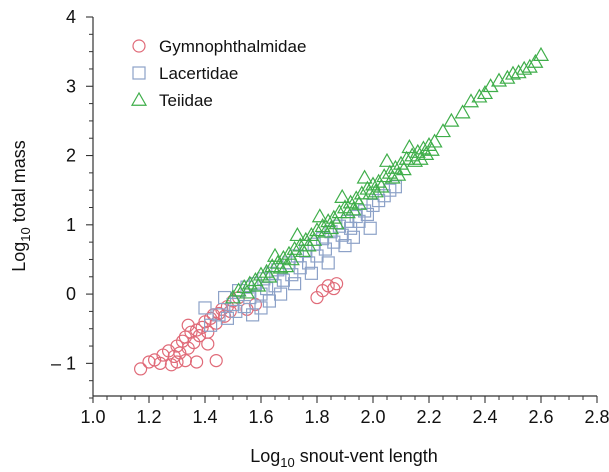  What do you see at coordinates (139, 46) in the screenshot?
I see `legend-marker-gymnophthalmidae` at bounding box center [139, 46].